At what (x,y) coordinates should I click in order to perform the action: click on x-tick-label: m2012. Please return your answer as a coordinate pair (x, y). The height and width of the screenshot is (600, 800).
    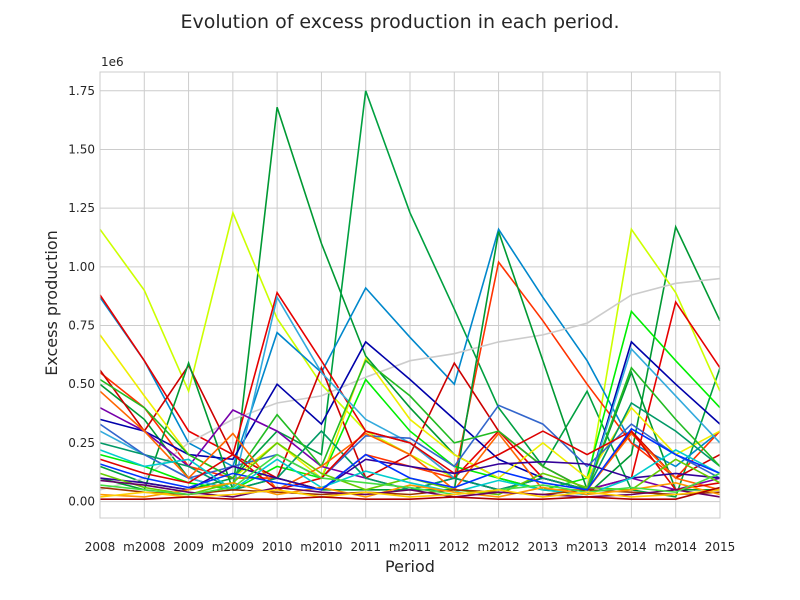
    Looking at the image, I should click on (498, 547).